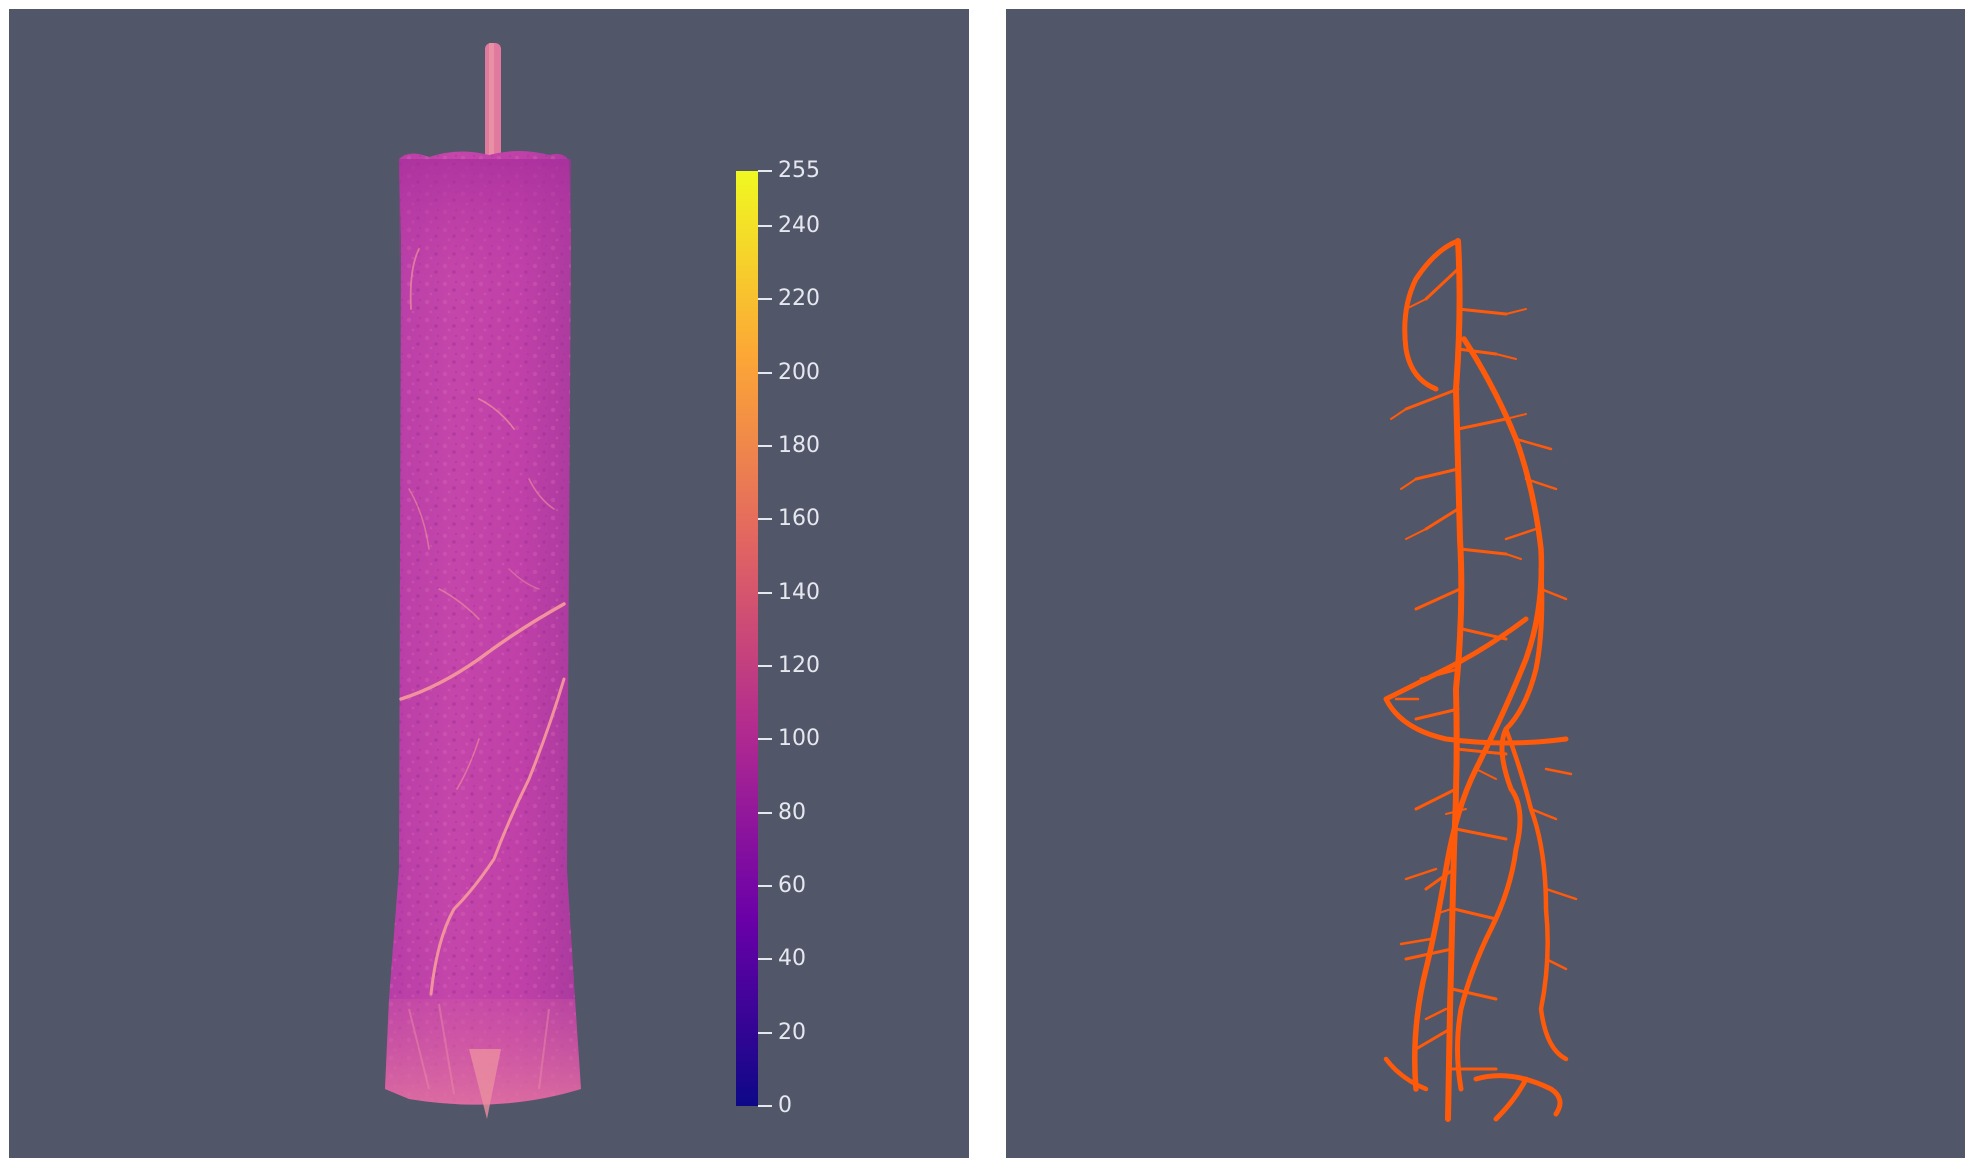 This screenshot has height=1168, width=1974. What do you see at coordinates (799, 519) in the screenshot?
I see `colorbar-tick-label: 160` at bounding box center [799, 519].